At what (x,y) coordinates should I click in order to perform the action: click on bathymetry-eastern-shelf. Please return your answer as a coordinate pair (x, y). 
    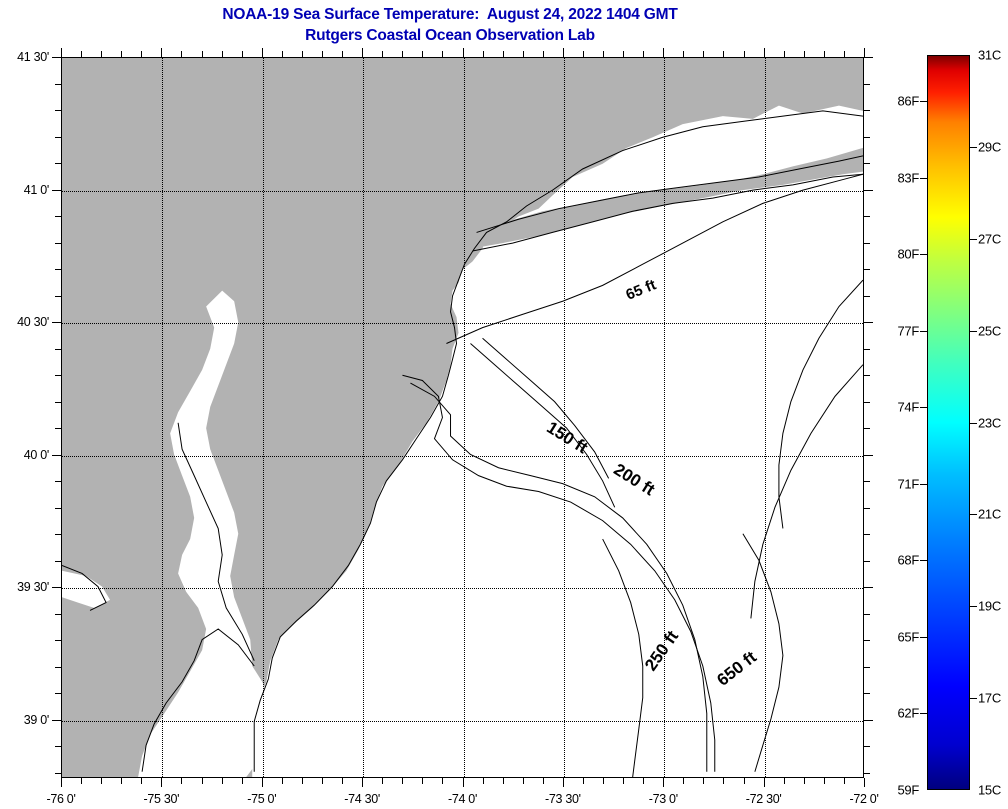
    Looking at the image, I should click on (820, 404).